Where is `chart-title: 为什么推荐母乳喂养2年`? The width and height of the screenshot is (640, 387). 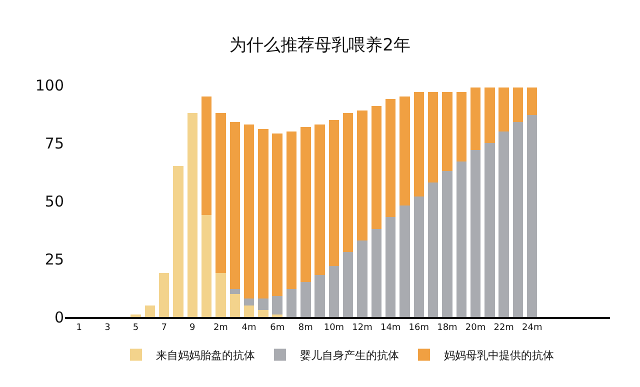
chart-title: 为什么推荐母乳喂养2年 is located at coordinates (320, 46).